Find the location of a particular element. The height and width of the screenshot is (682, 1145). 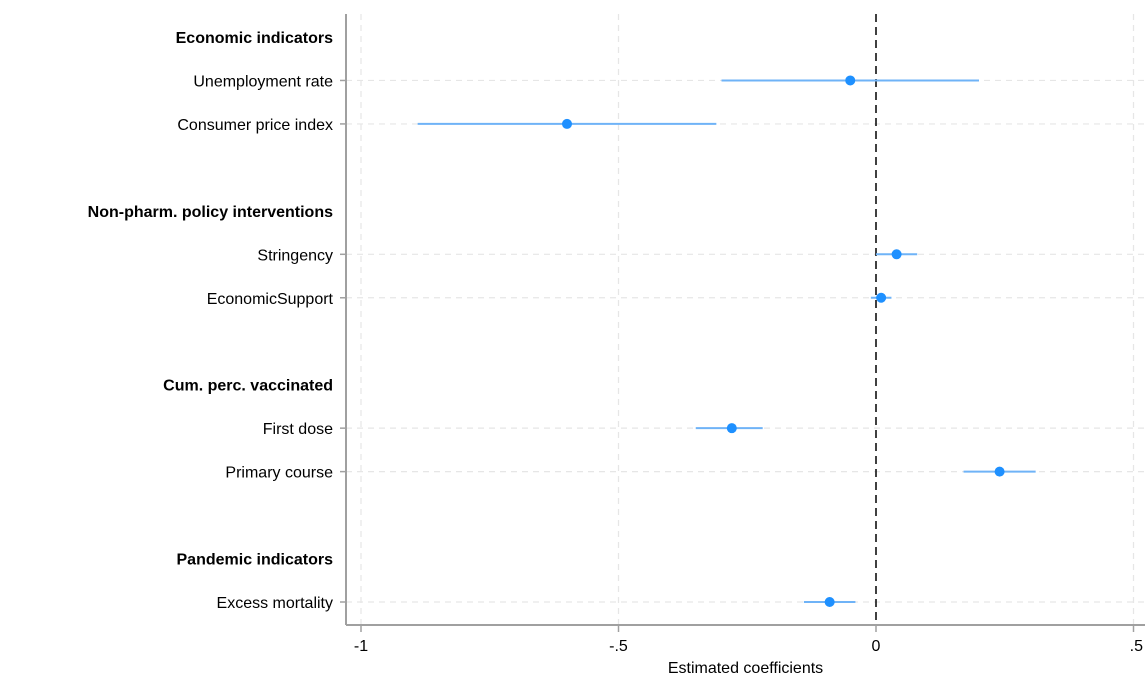

row-label: Stringency is located at coordinates (295, 255).